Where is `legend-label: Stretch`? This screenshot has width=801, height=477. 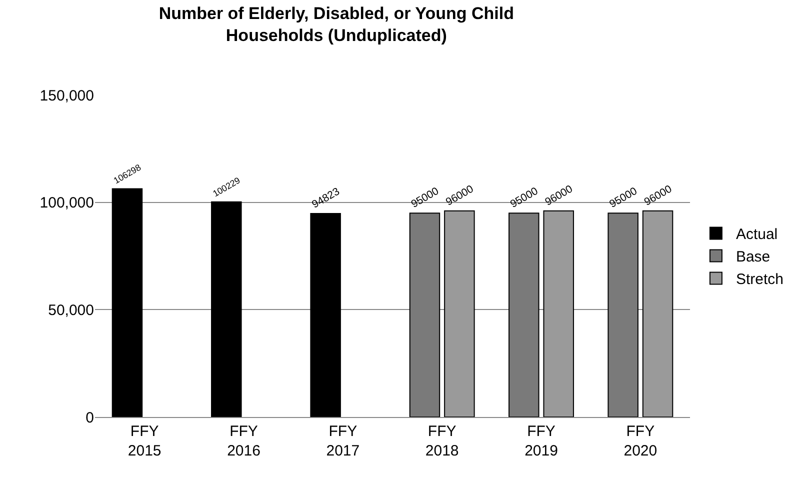
legend-label: Stretch is located at coordinates (760, 279).